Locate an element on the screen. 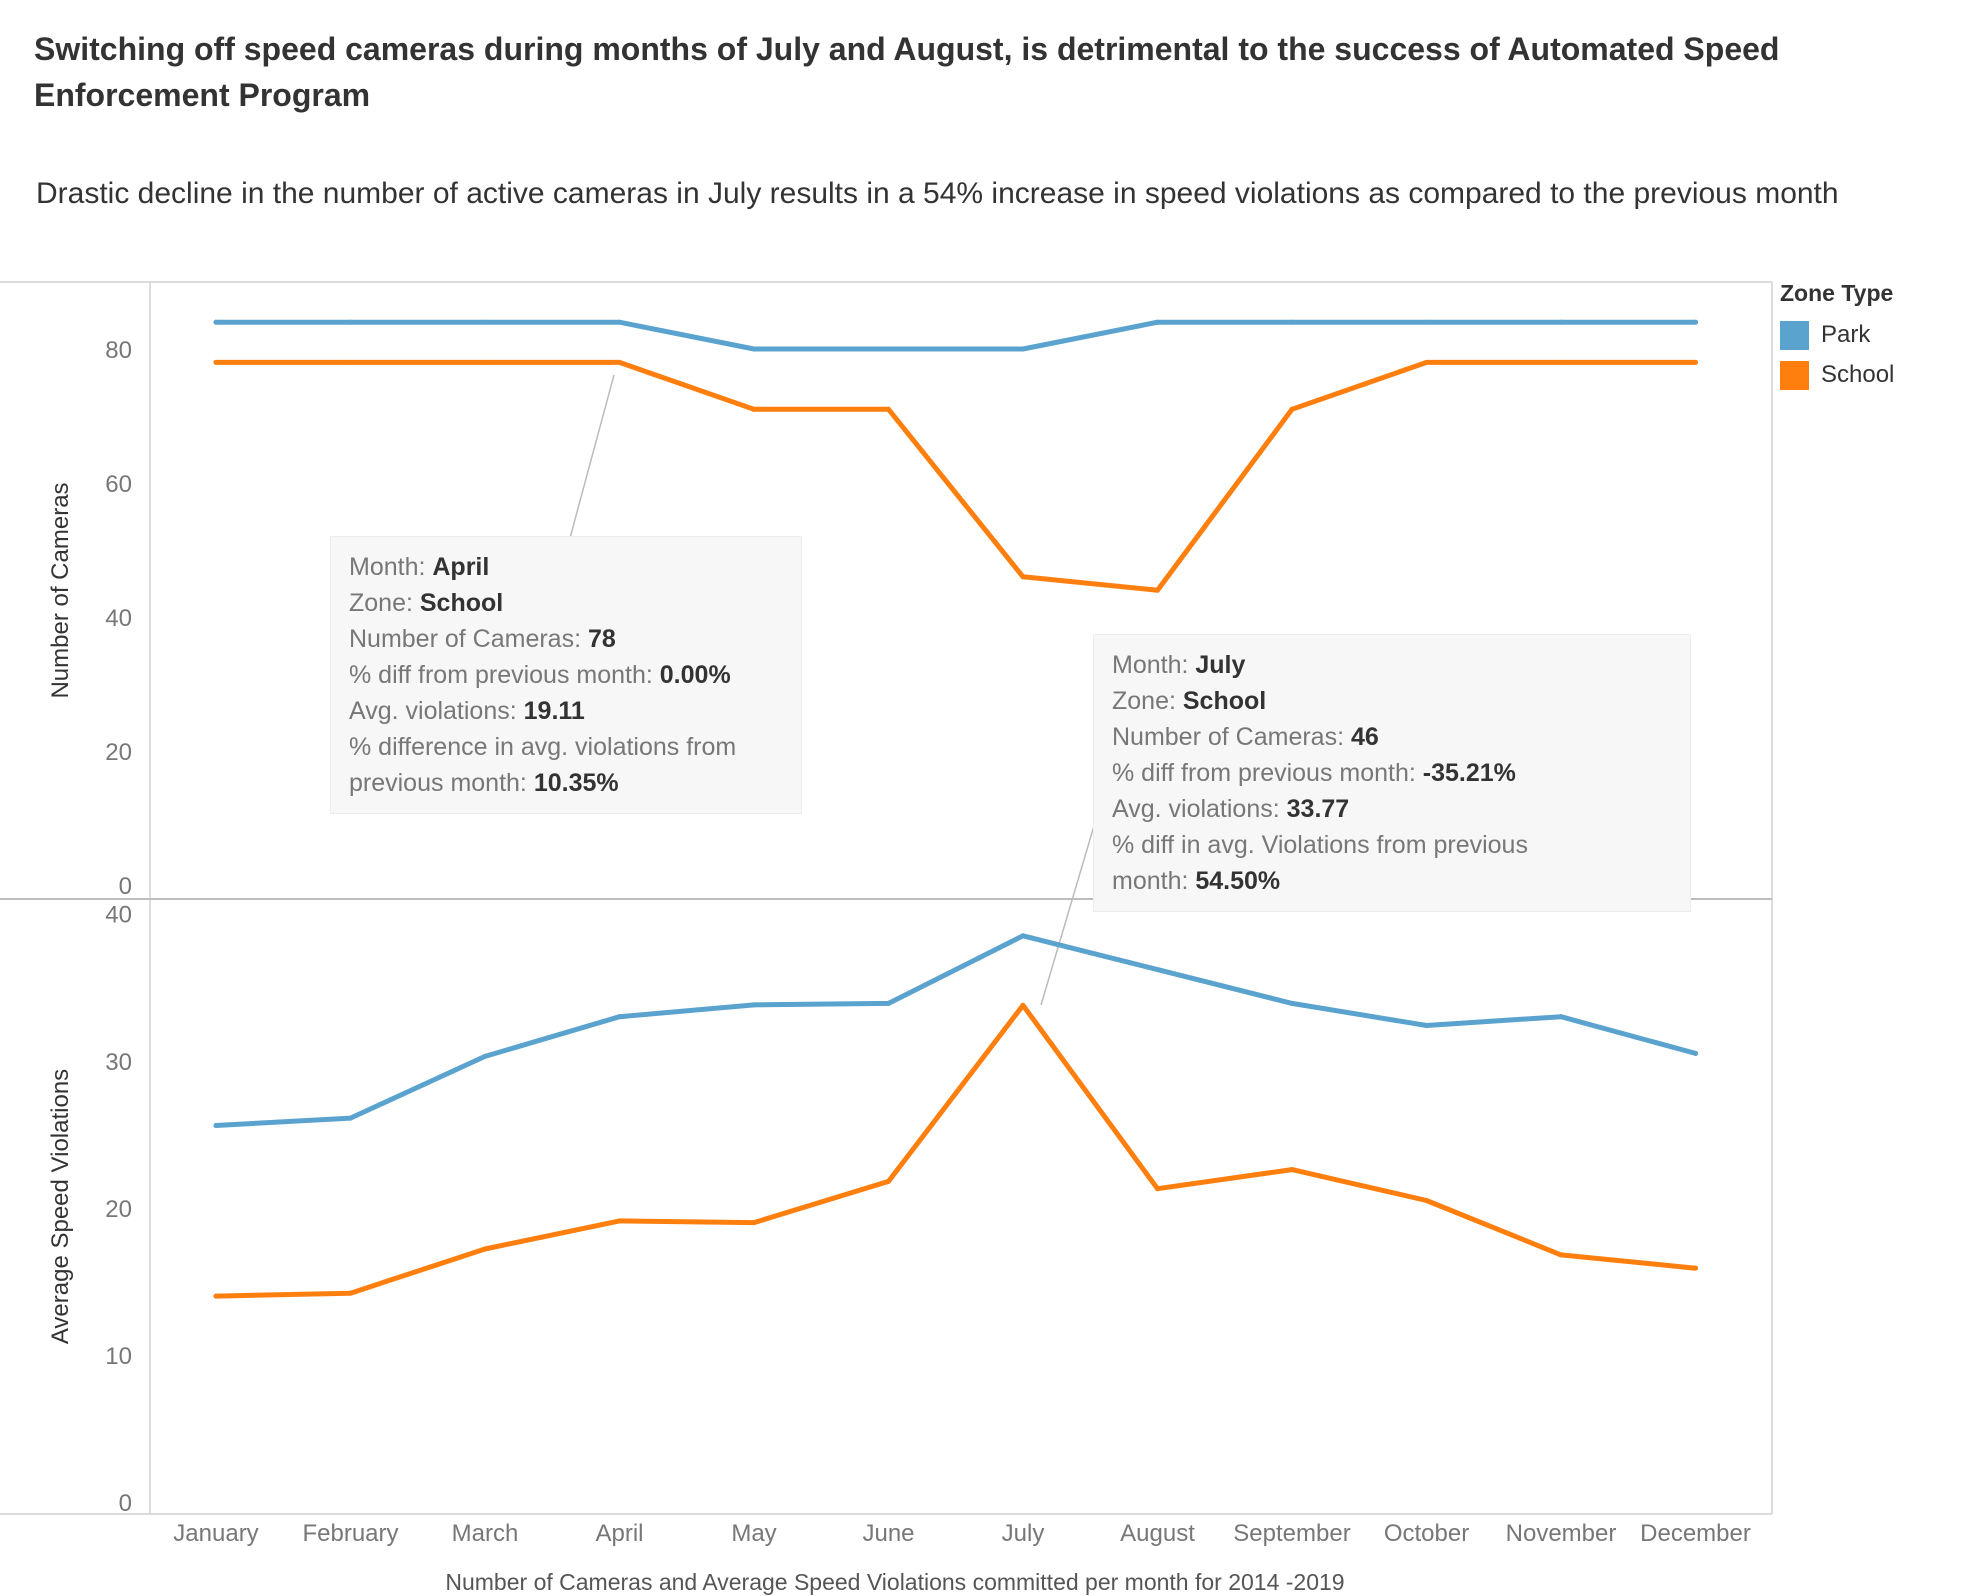 The width and height of the screenshot is (1988, 1596). x-tick-label: January is located at coordinates (215, 1533).